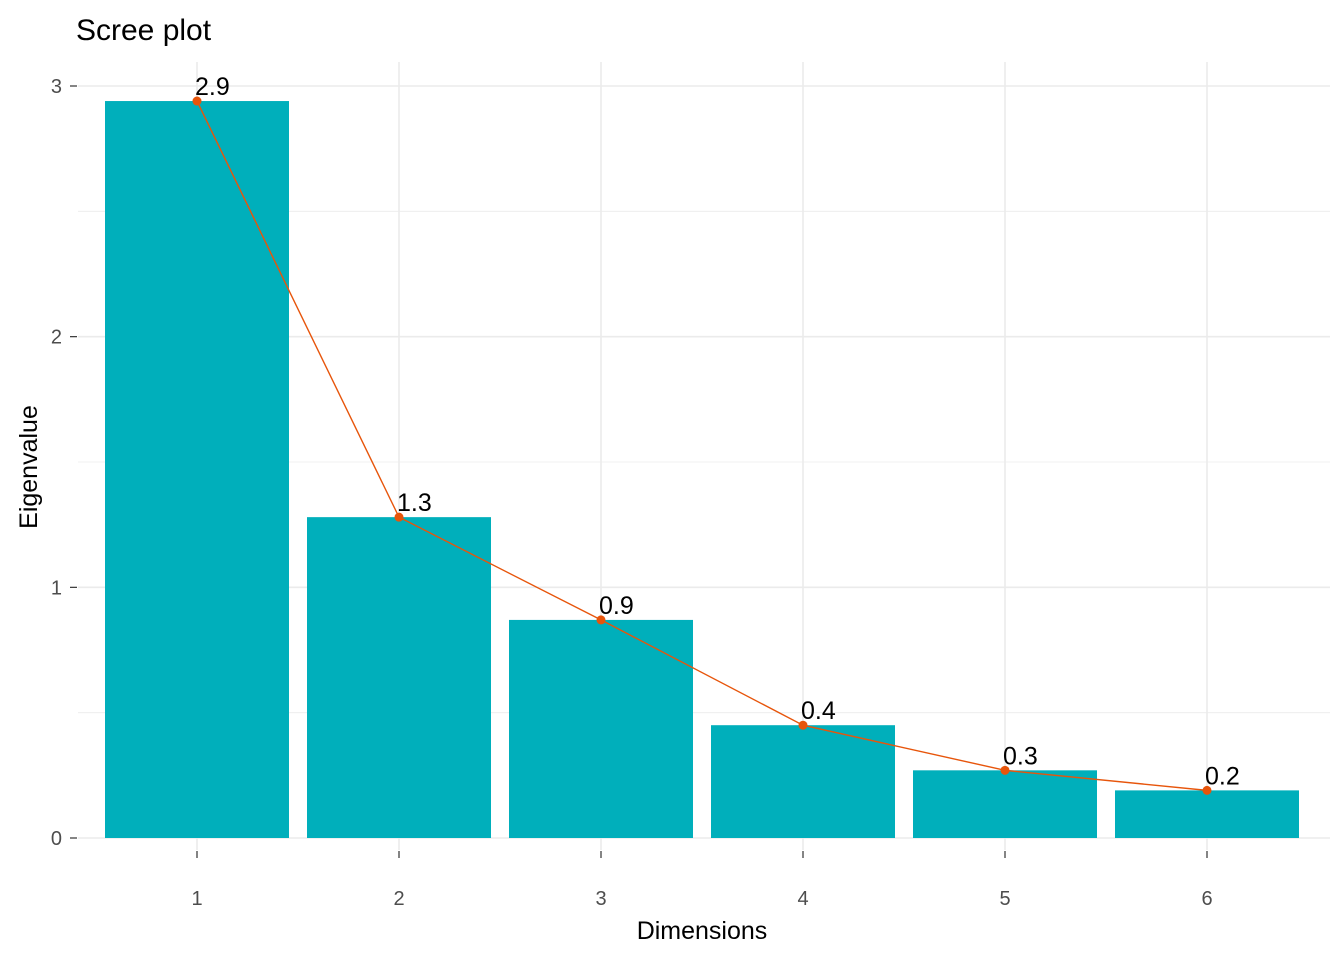  Describe the element at coordinates (144, 30) in the screenshot. I see `chart-title: Scree plot` at that location.